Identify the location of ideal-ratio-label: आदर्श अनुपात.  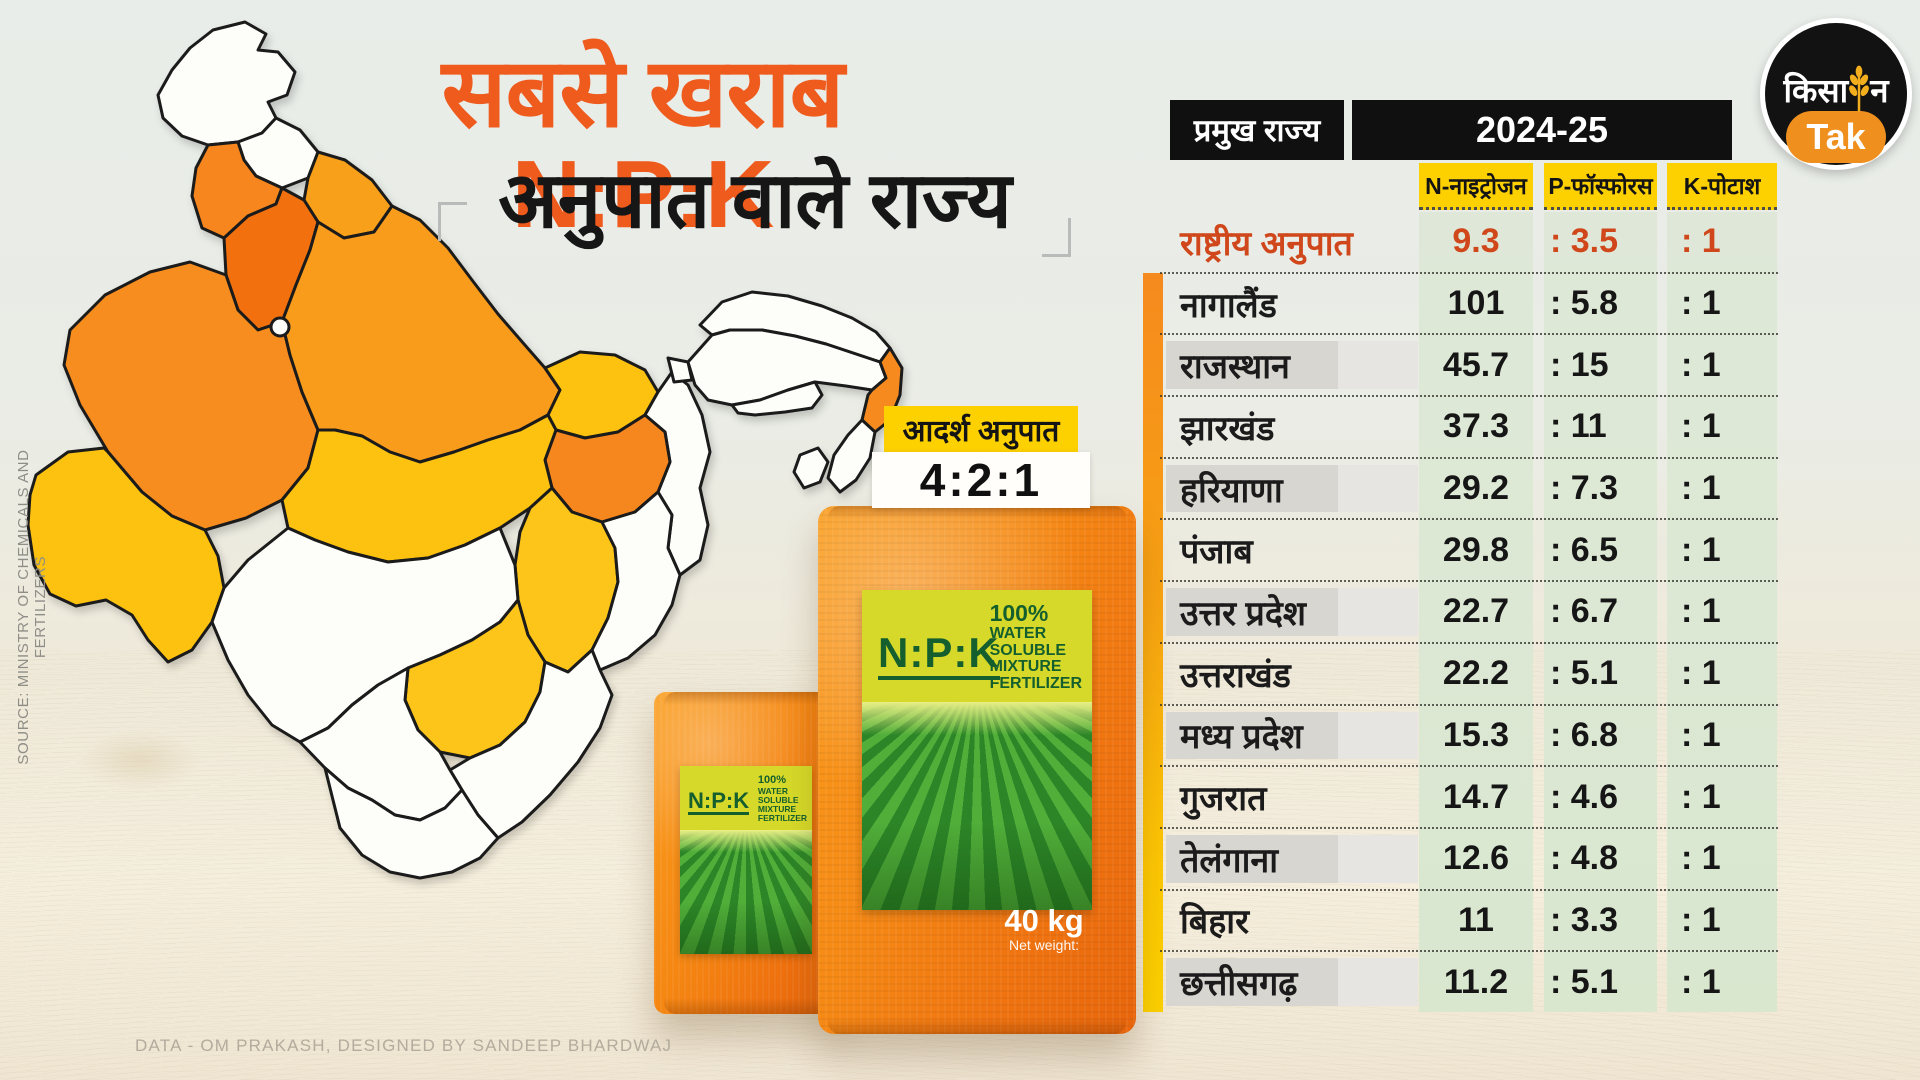
(981, 429).